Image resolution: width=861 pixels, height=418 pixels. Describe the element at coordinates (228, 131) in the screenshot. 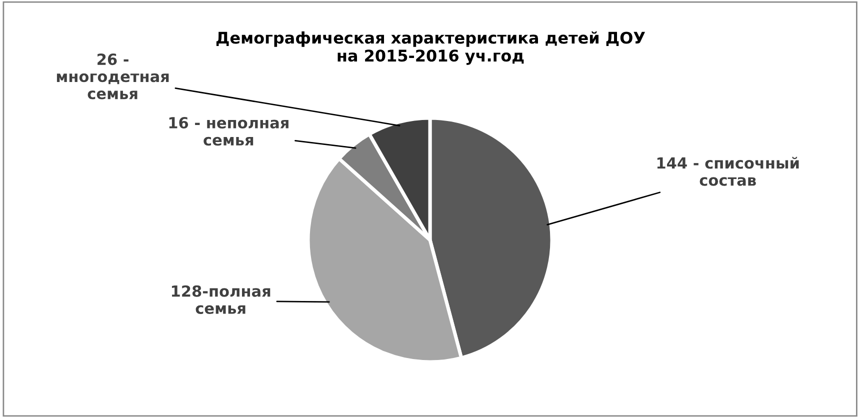

I see `slice-label: 16 - неполная семья` at that location.